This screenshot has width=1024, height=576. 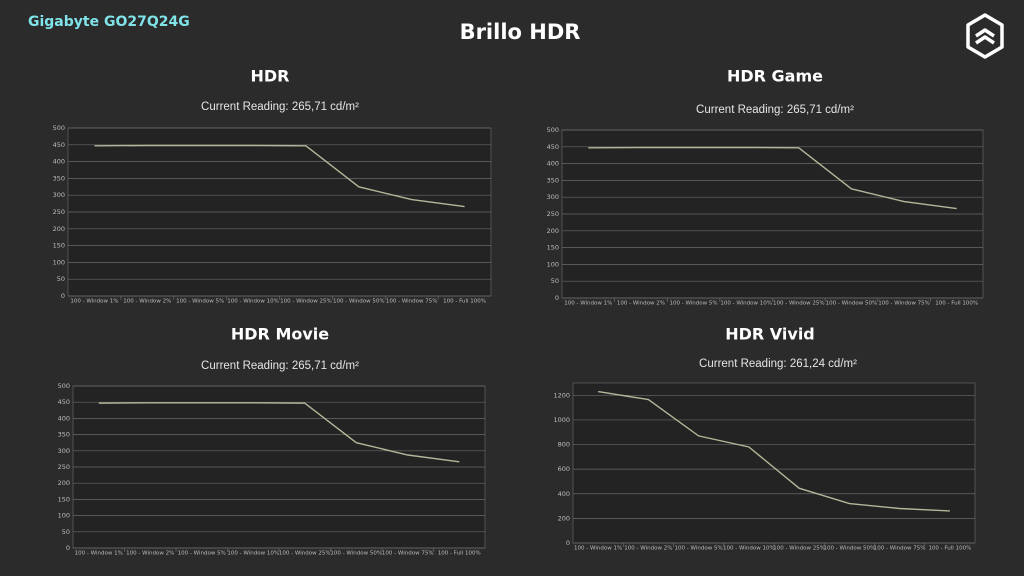 I want to click on y-tick-label: 1000, so click(x=561, y=420).